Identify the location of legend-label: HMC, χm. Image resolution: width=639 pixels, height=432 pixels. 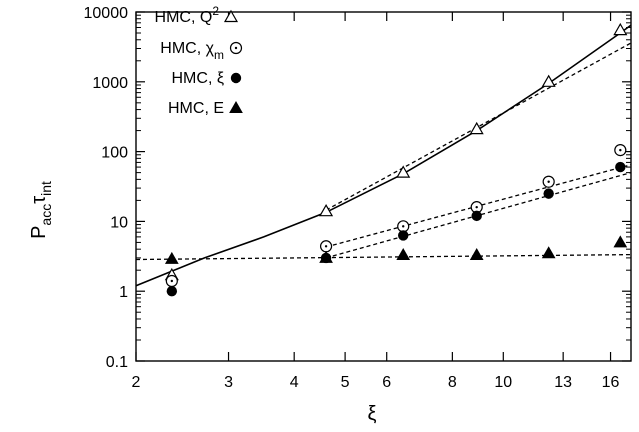
(192, 51).